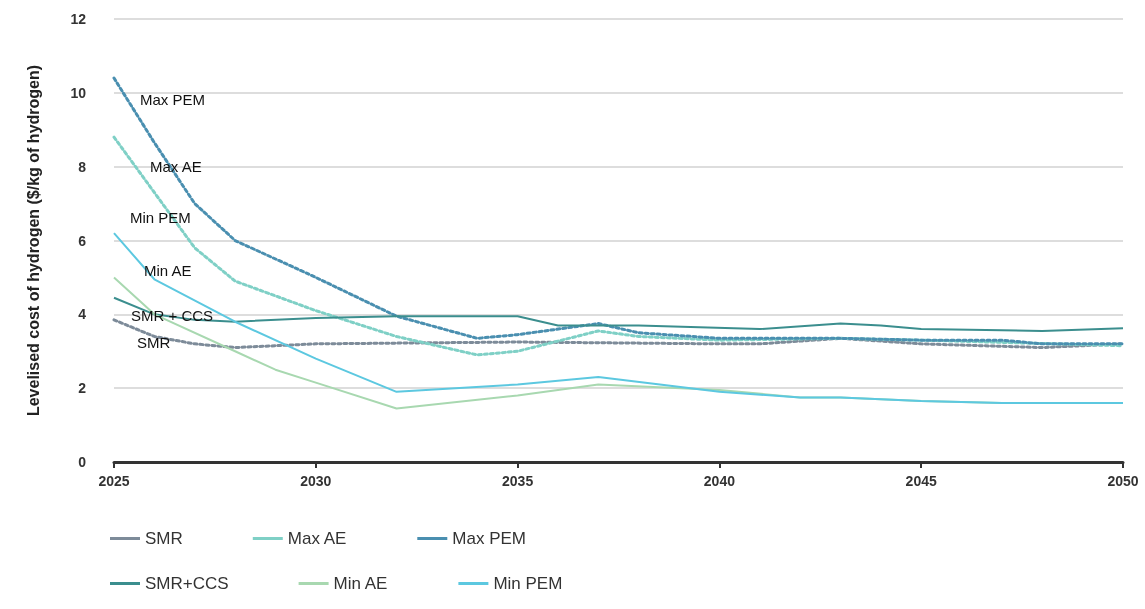  What do you see at coordinates (164, 538) in the screenshot?
I see `legend-label: SMR` at bounding box center [164, 538].